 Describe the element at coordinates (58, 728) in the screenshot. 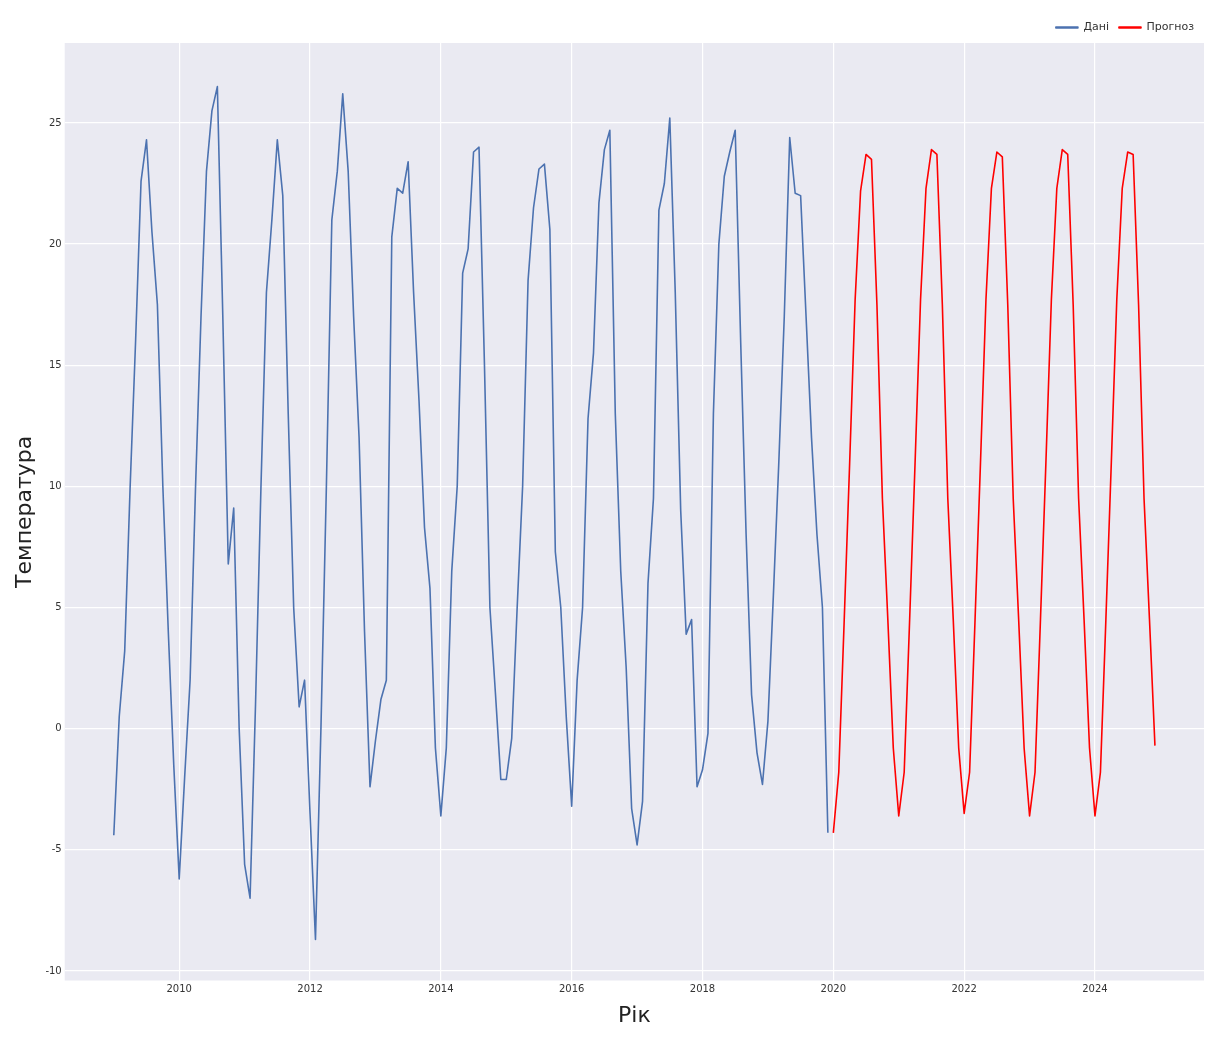

I see `y-tick-label: 0` at that location.